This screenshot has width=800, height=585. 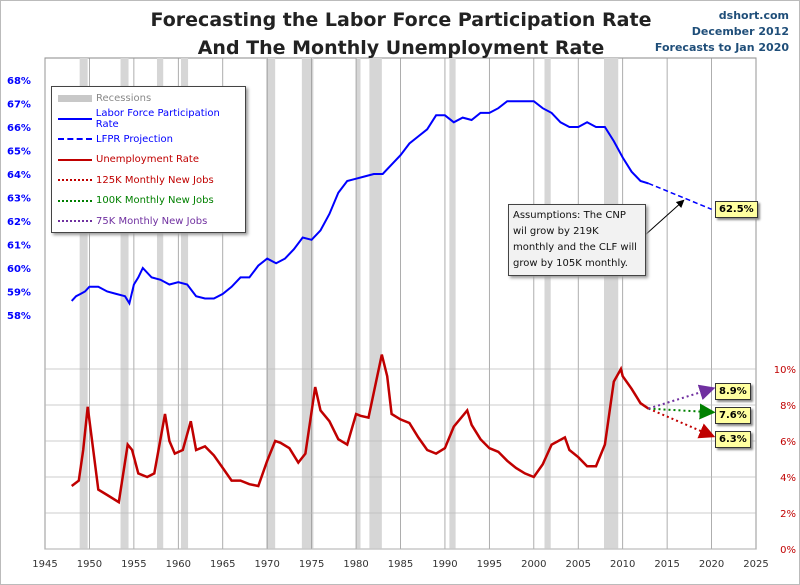 I want to click on legend-item: 75K Monthly New Jobs, so click(x=132, y=221).